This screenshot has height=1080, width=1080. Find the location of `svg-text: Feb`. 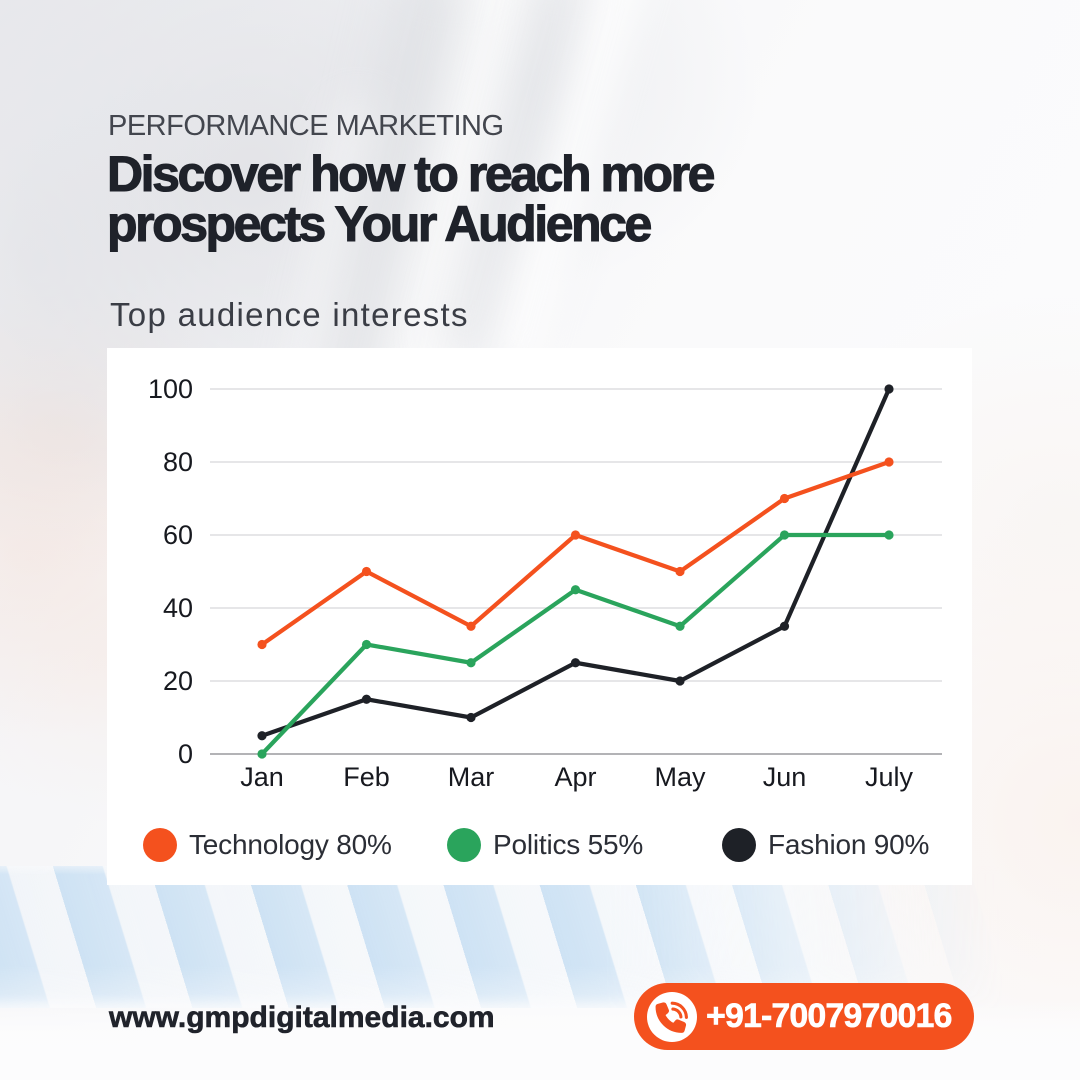

svg-text: Feb is located at coordinates (366, 777).